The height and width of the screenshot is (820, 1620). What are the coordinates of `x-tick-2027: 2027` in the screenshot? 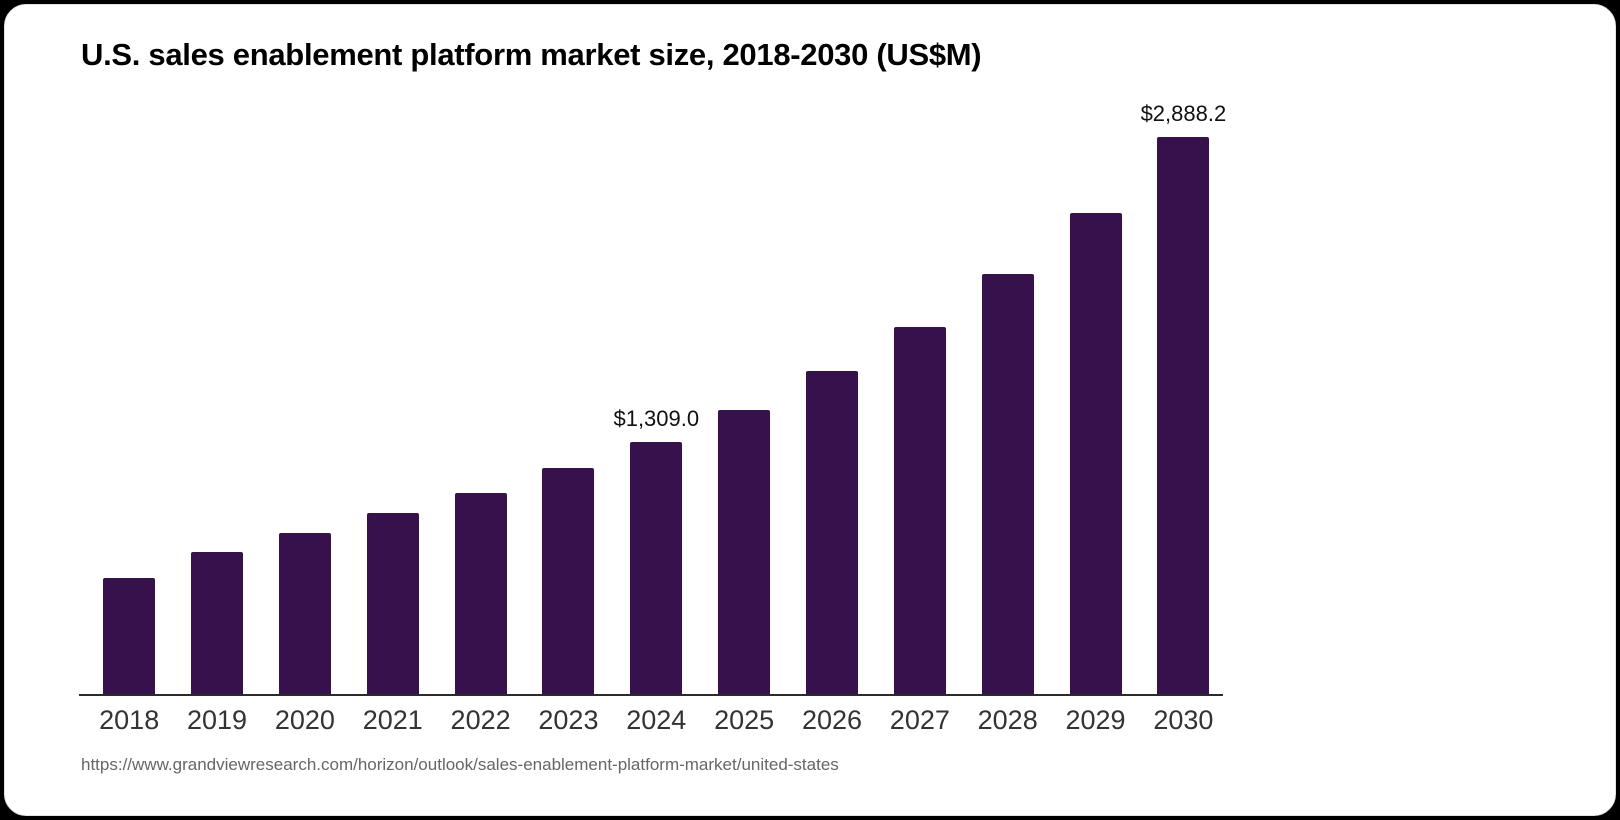 It's located at (919, 720).